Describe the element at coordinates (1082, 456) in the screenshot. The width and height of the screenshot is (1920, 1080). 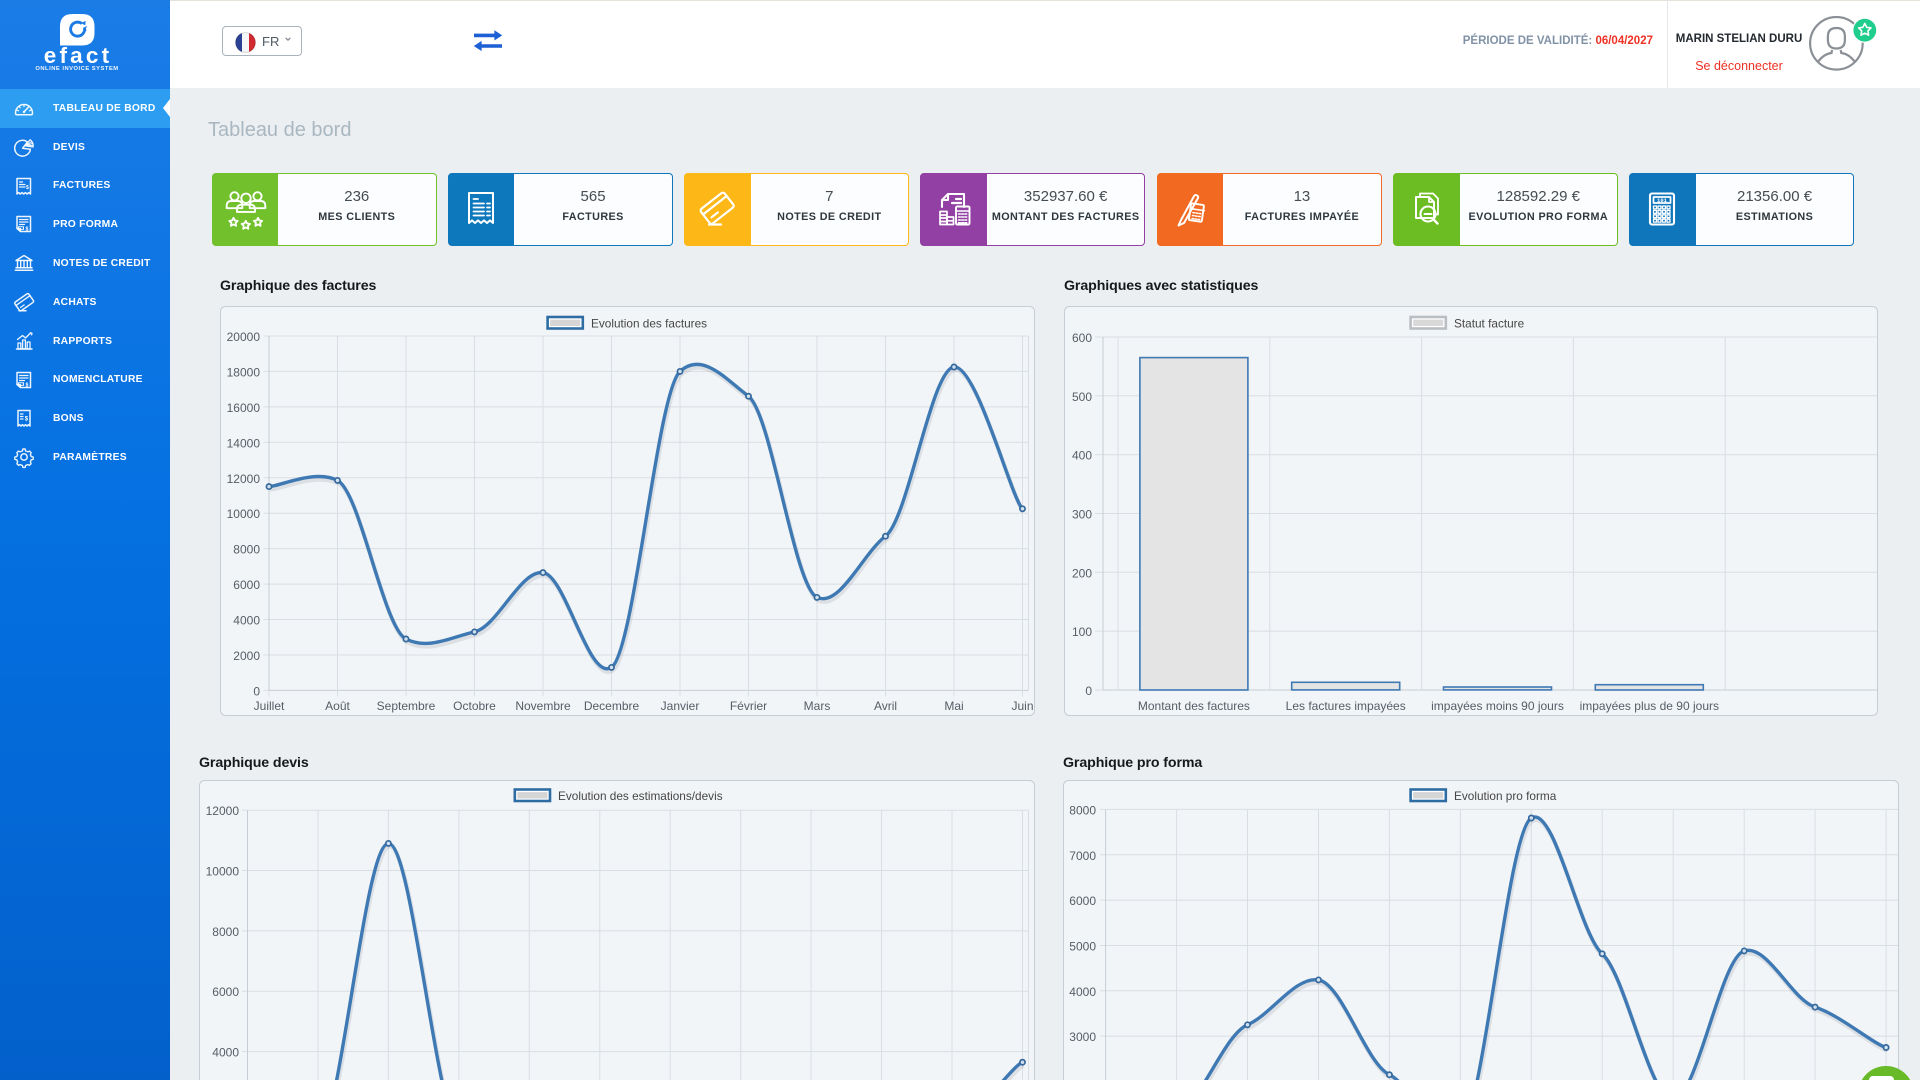
I see `svg-text: 400` at that location.